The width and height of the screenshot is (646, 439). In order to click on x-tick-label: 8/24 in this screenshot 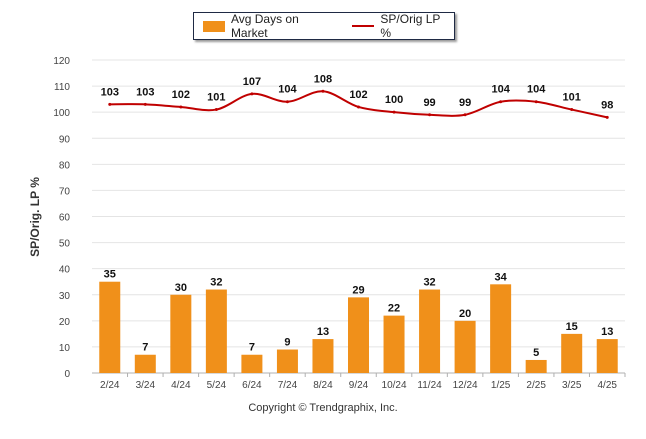, I will do `click(323, 385)`.